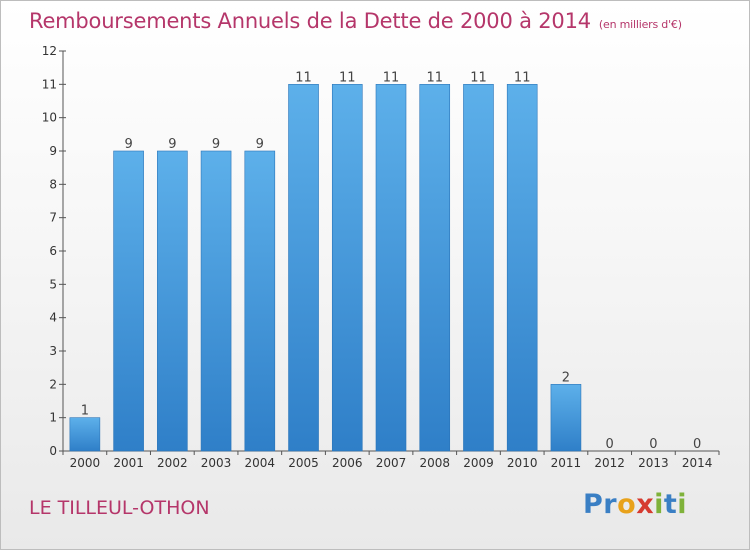  Describe the element at coordinates (53, 184) in the screenshot. I see `y-tick-label: 8` at that location.